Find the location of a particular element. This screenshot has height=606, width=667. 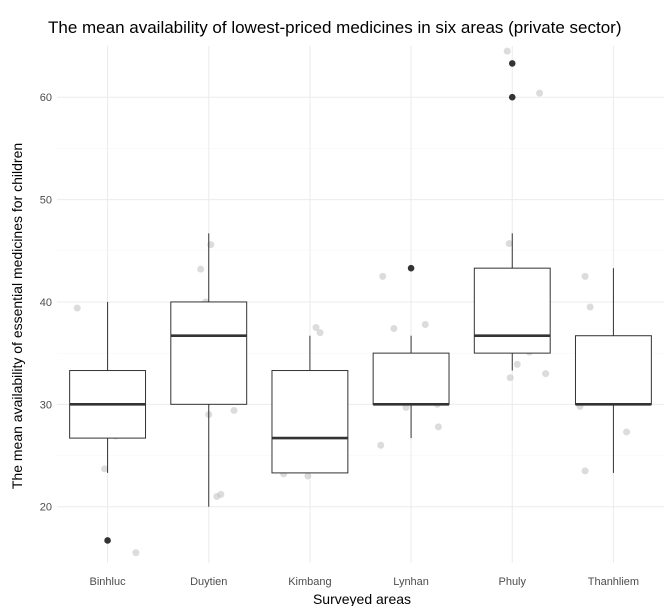

box-kimbang is located at coordinates (310, 404).